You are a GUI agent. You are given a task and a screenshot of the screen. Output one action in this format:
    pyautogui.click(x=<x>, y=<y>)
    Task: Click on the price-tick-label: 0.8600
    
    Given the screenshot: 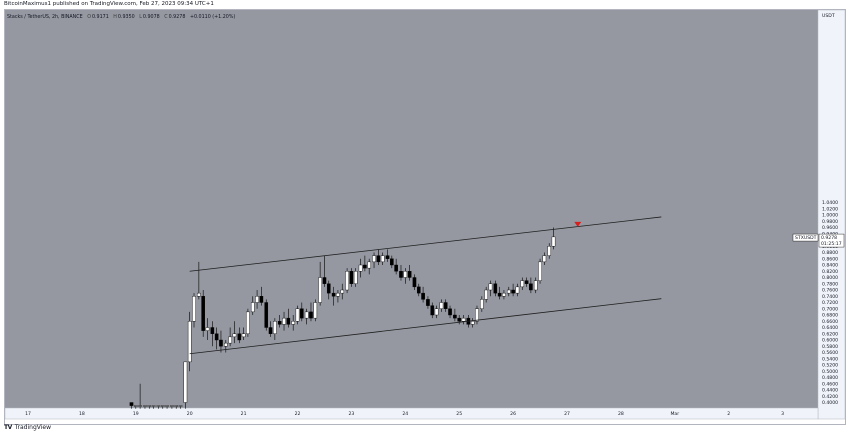 What is the action you would take?
    pyautogui.click(x=830, y=259)
    